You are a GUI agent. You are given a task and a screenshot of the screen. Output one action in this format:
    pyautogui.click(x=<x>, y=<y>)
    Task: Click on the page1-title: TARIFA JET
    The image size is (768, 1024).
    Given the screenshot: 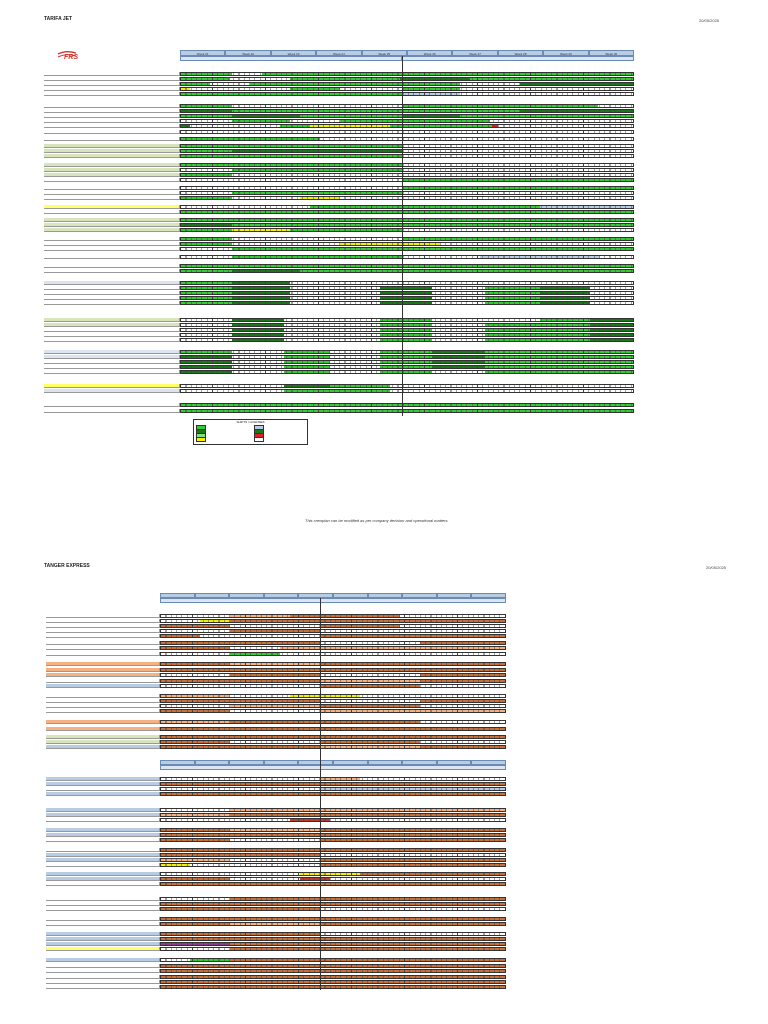 What is the action you would take?
    pyautogui.click(x=58, y=19)
    